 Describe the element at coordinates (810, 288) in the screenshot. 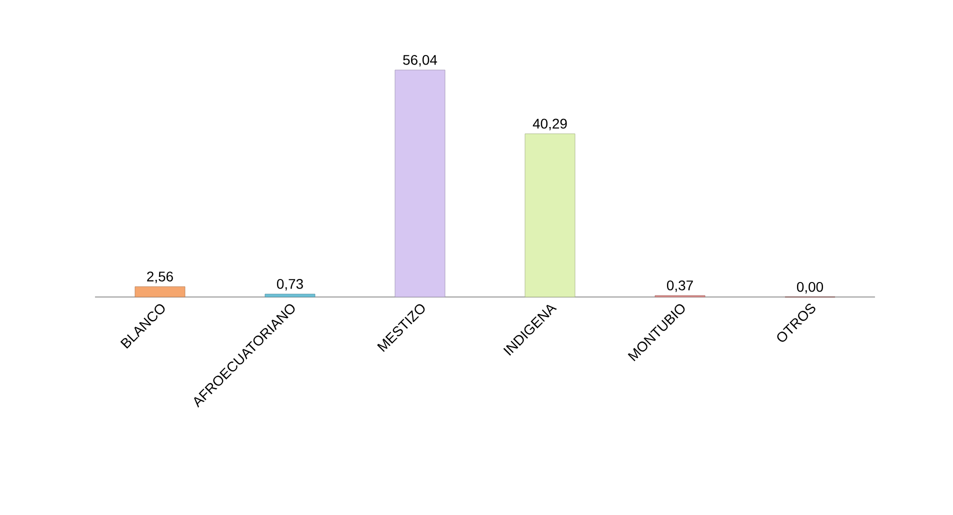

I see `data-label: 0,00` at that location.